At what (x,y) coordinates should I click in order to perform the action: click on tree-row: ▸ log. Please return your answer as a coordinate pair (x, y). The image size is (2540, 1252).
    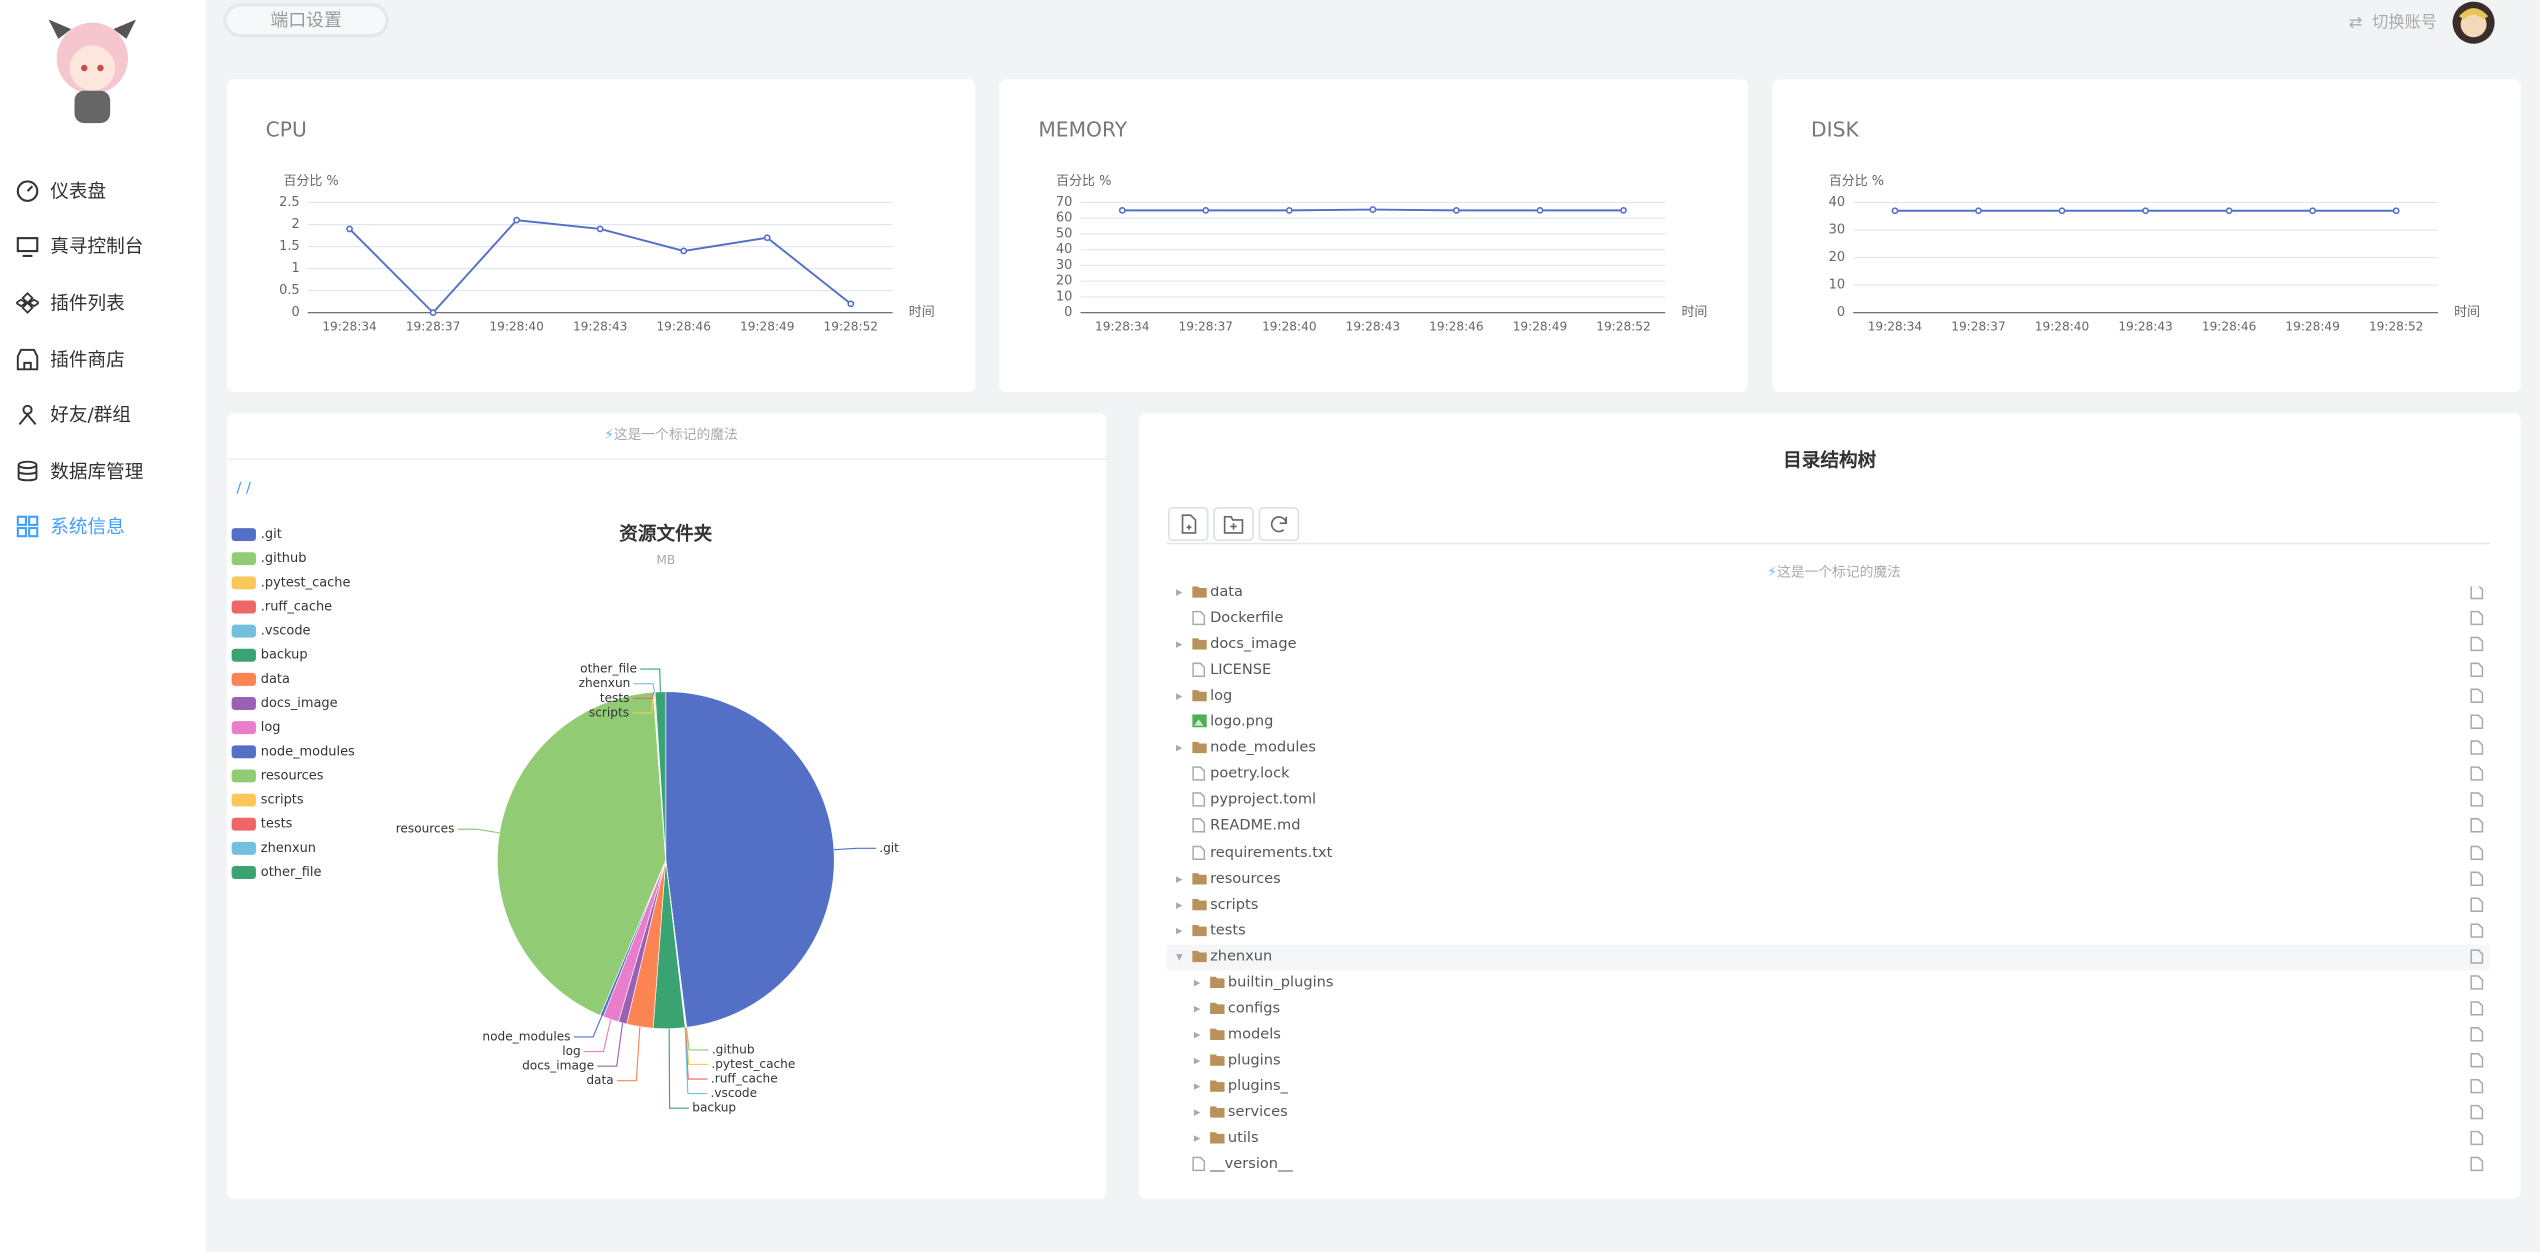
    Looking at the image, I should click on (1827, 697).